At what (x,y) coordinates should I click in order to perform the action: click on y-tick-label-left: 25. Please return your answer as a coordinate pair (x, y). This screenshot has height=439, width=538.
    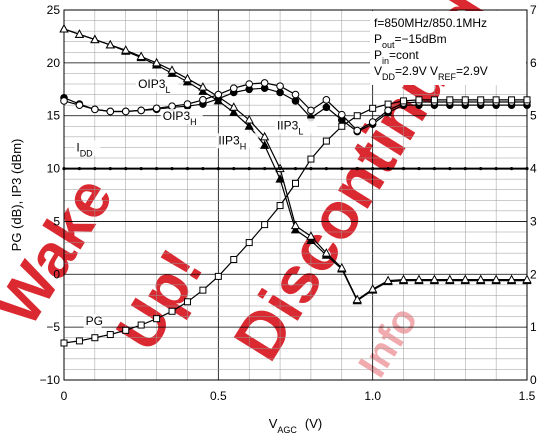
    Looking at the image, I should click on (54, 10).